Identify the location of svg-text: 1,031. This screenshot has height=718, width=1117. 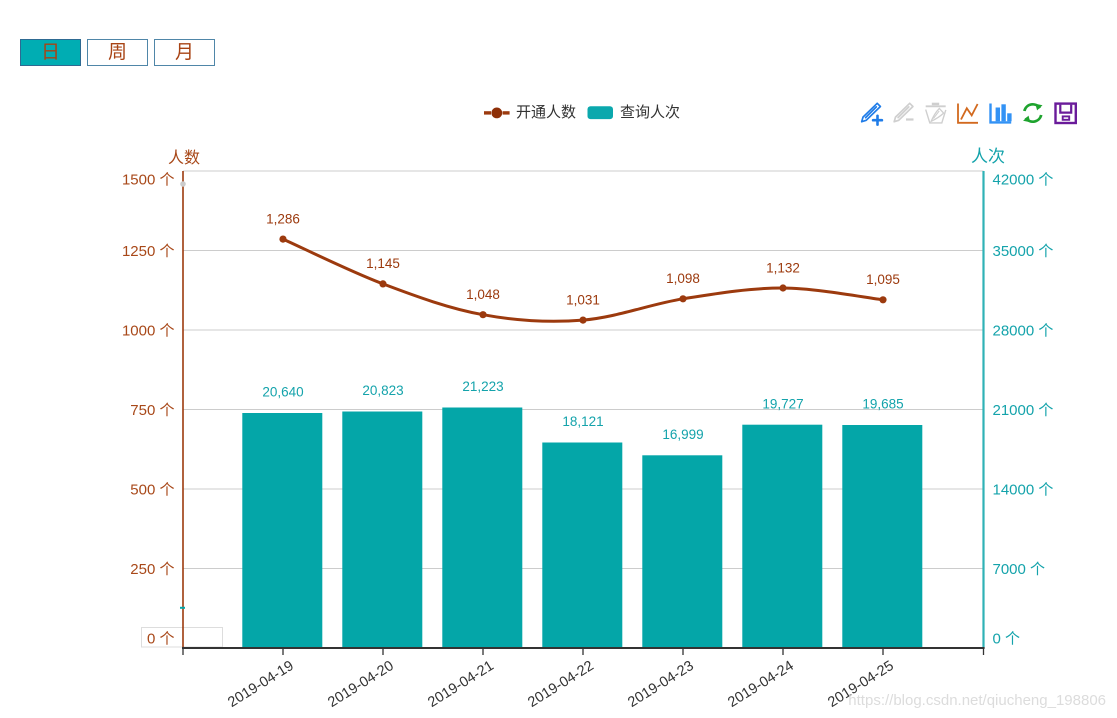
(583, 299).